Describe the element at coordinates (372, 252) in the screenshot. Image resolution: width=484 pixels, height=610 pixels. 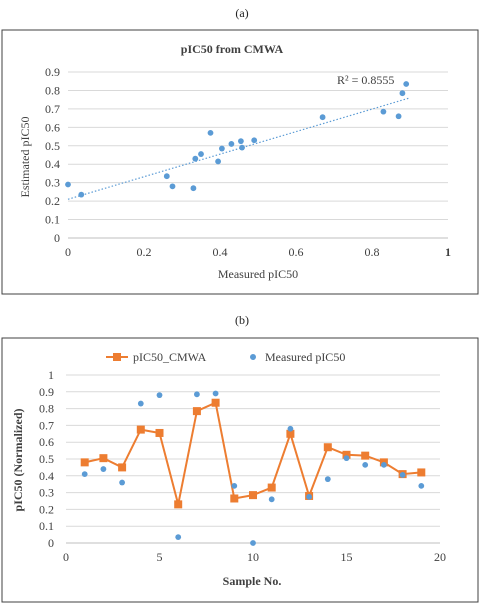
I see `chart-a-x-tick-label: 0.8` at that location.